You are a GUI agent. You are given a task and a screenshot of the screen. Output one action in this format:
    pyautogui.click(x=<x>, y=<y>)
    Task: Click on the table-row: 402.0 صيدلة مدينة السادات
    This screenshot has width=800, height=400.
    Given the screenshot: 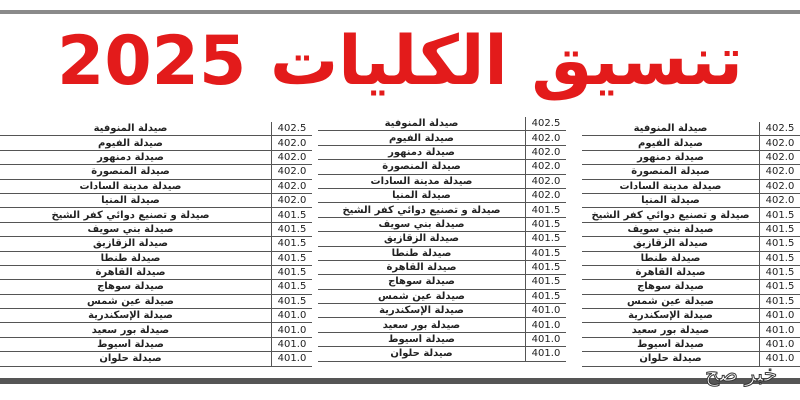 What is the action you would take?
    pyautogui.click(x=442, y=181)
    